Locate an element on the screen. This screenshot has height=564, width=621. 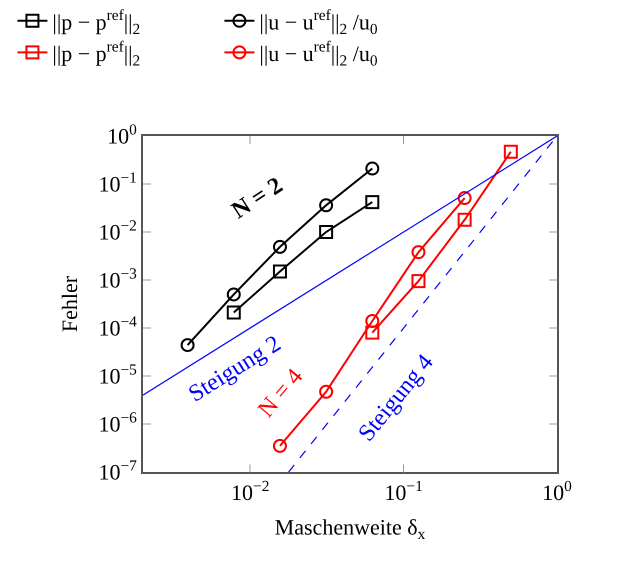
x-tick-label: 10$^{0}$ is located at coordinates (557, 492).